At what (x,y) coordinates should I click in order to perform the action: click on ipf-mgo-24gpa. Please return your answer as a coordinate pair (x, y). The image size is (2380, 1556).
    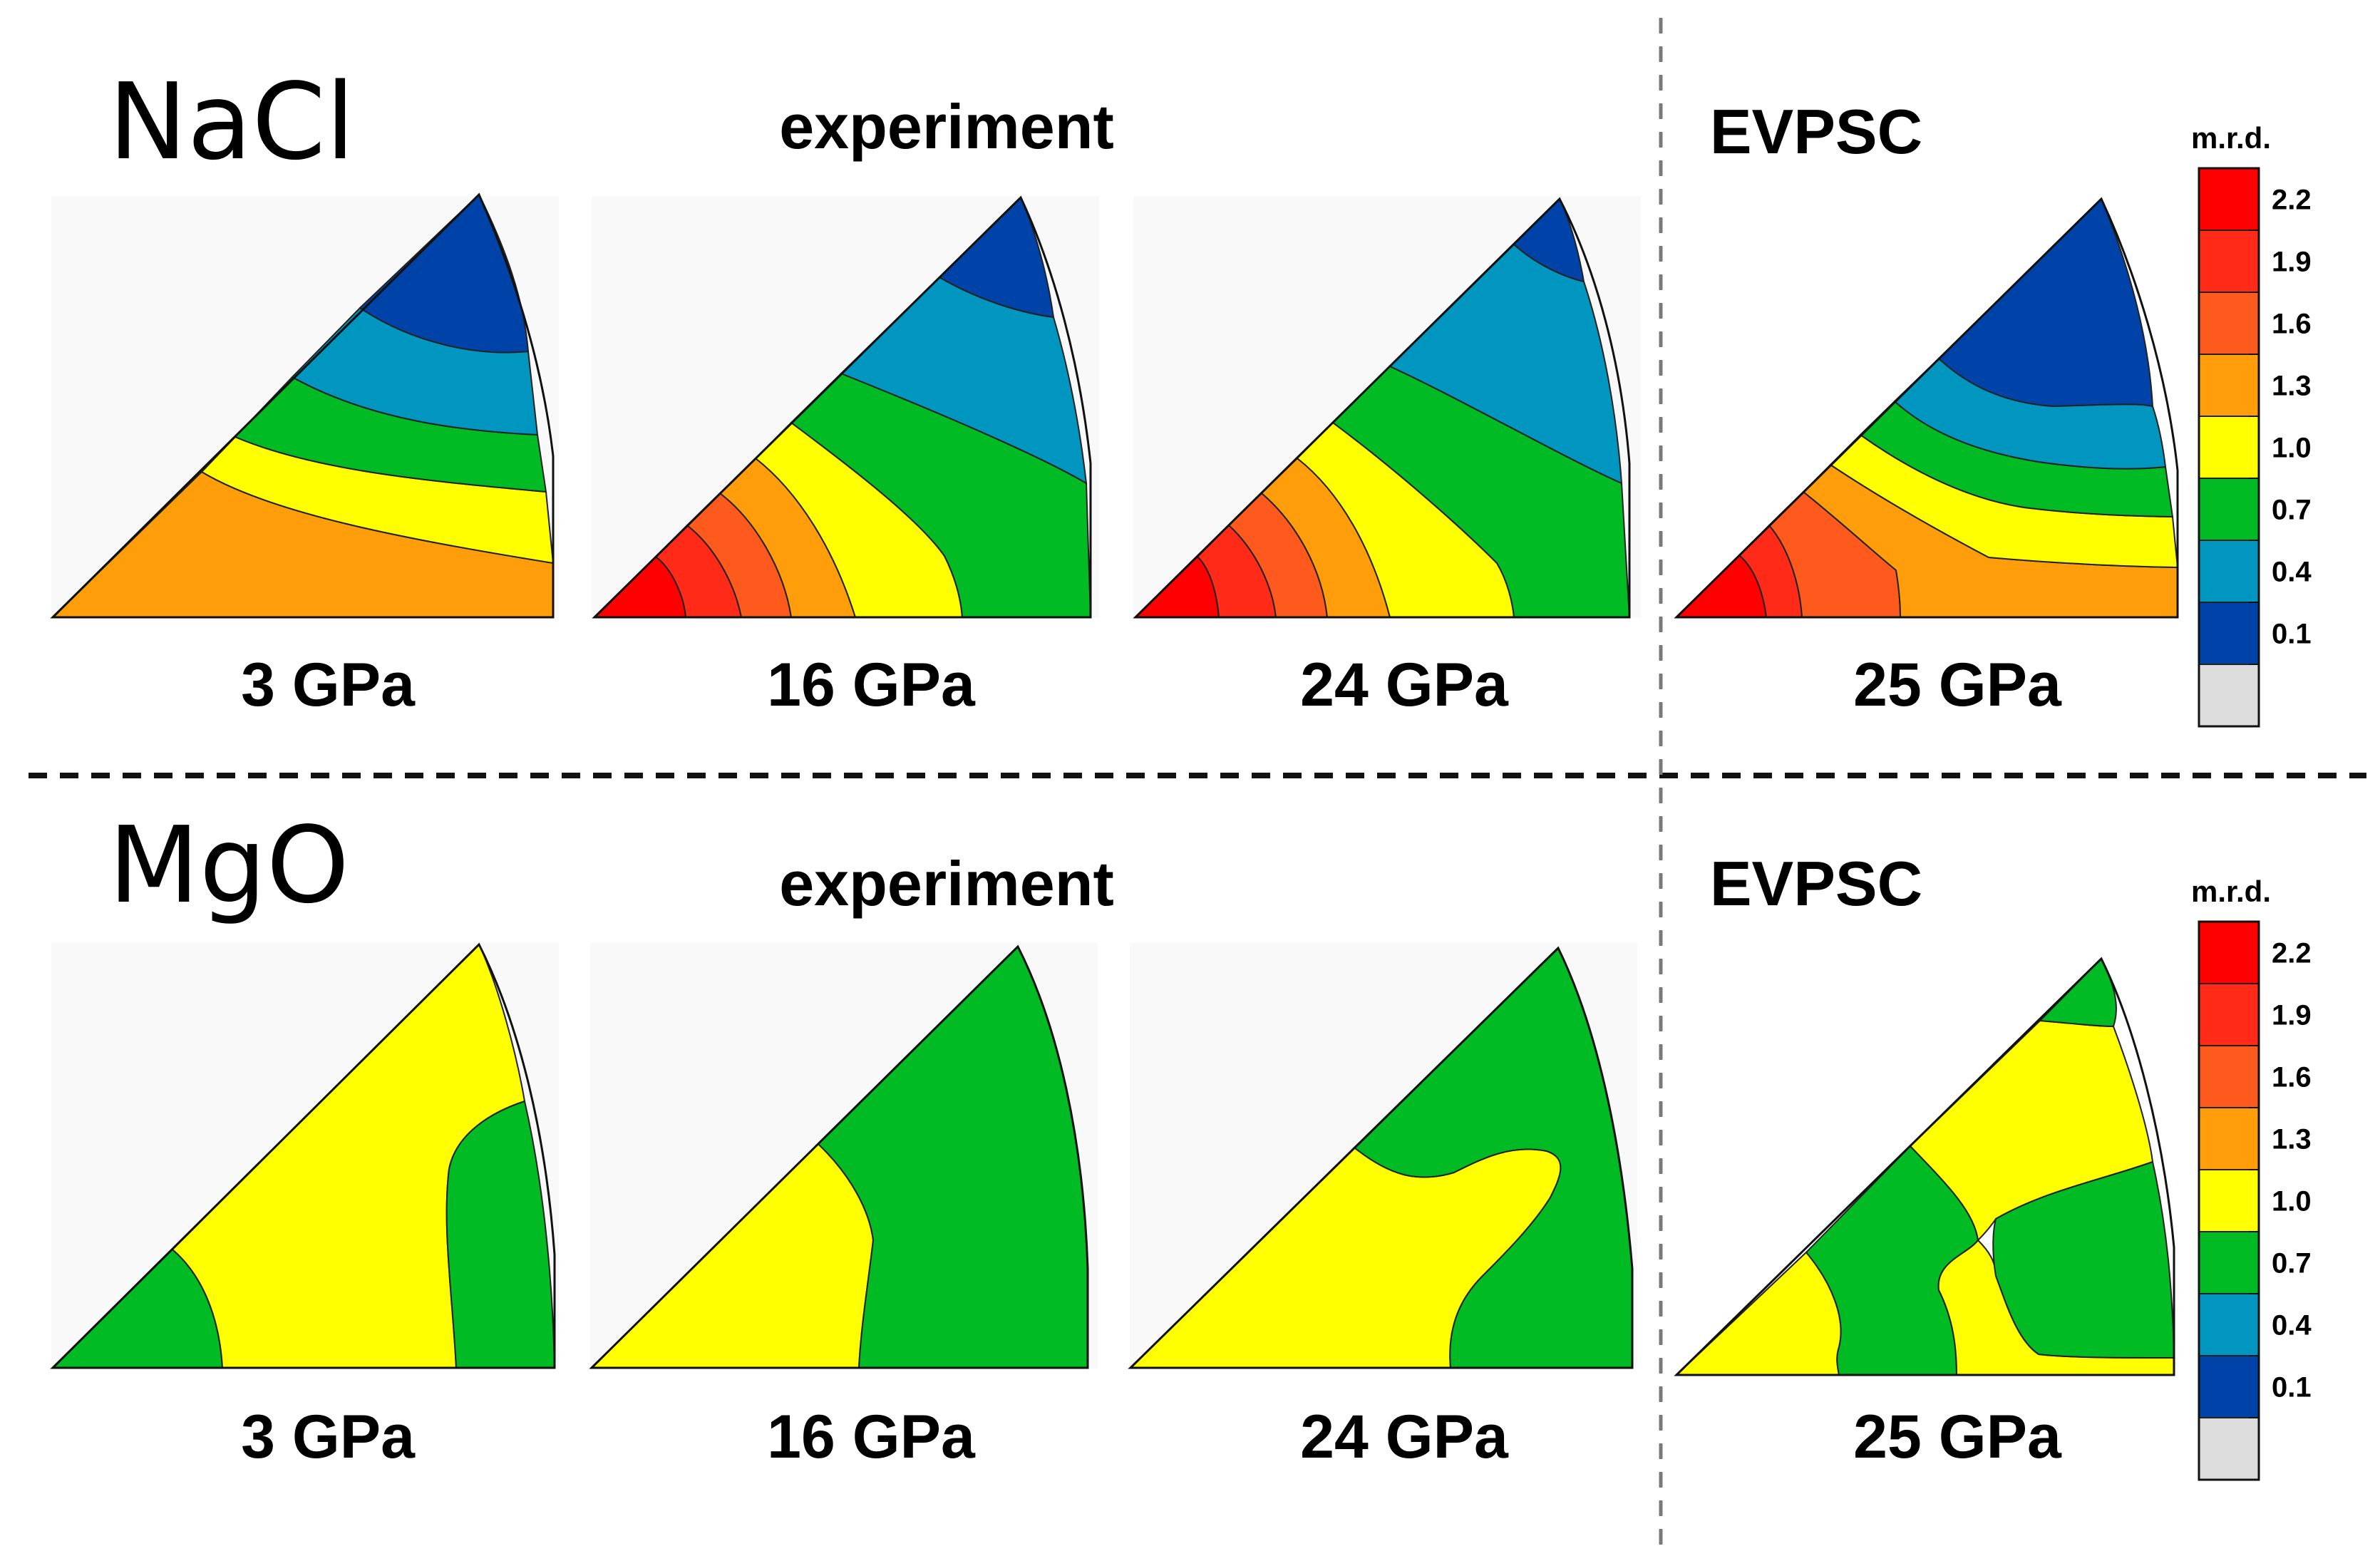
    Looking at the image, I should click on (1382, 1155).